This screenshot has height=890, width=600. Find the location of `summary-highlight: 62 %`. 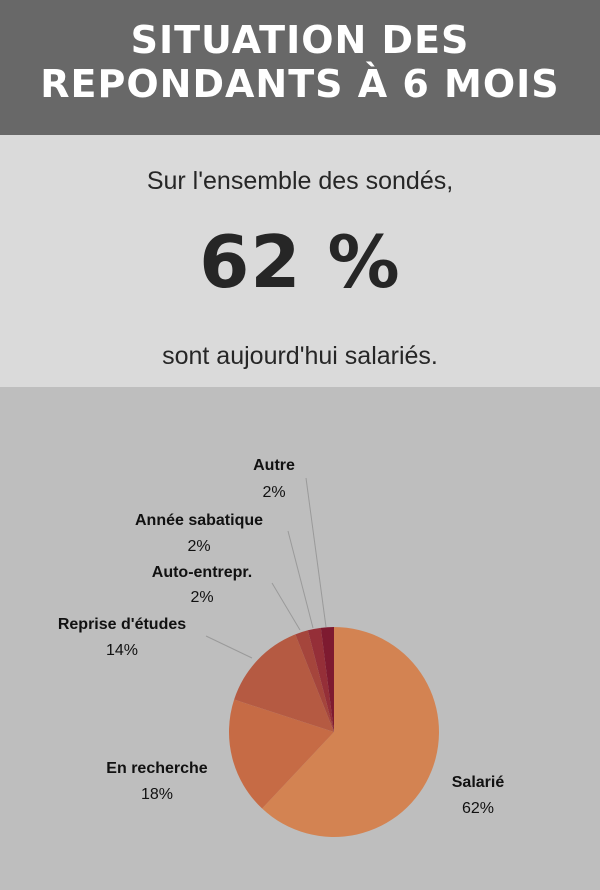

summary-highlight: 62 % is located at coordinates (300, 262).